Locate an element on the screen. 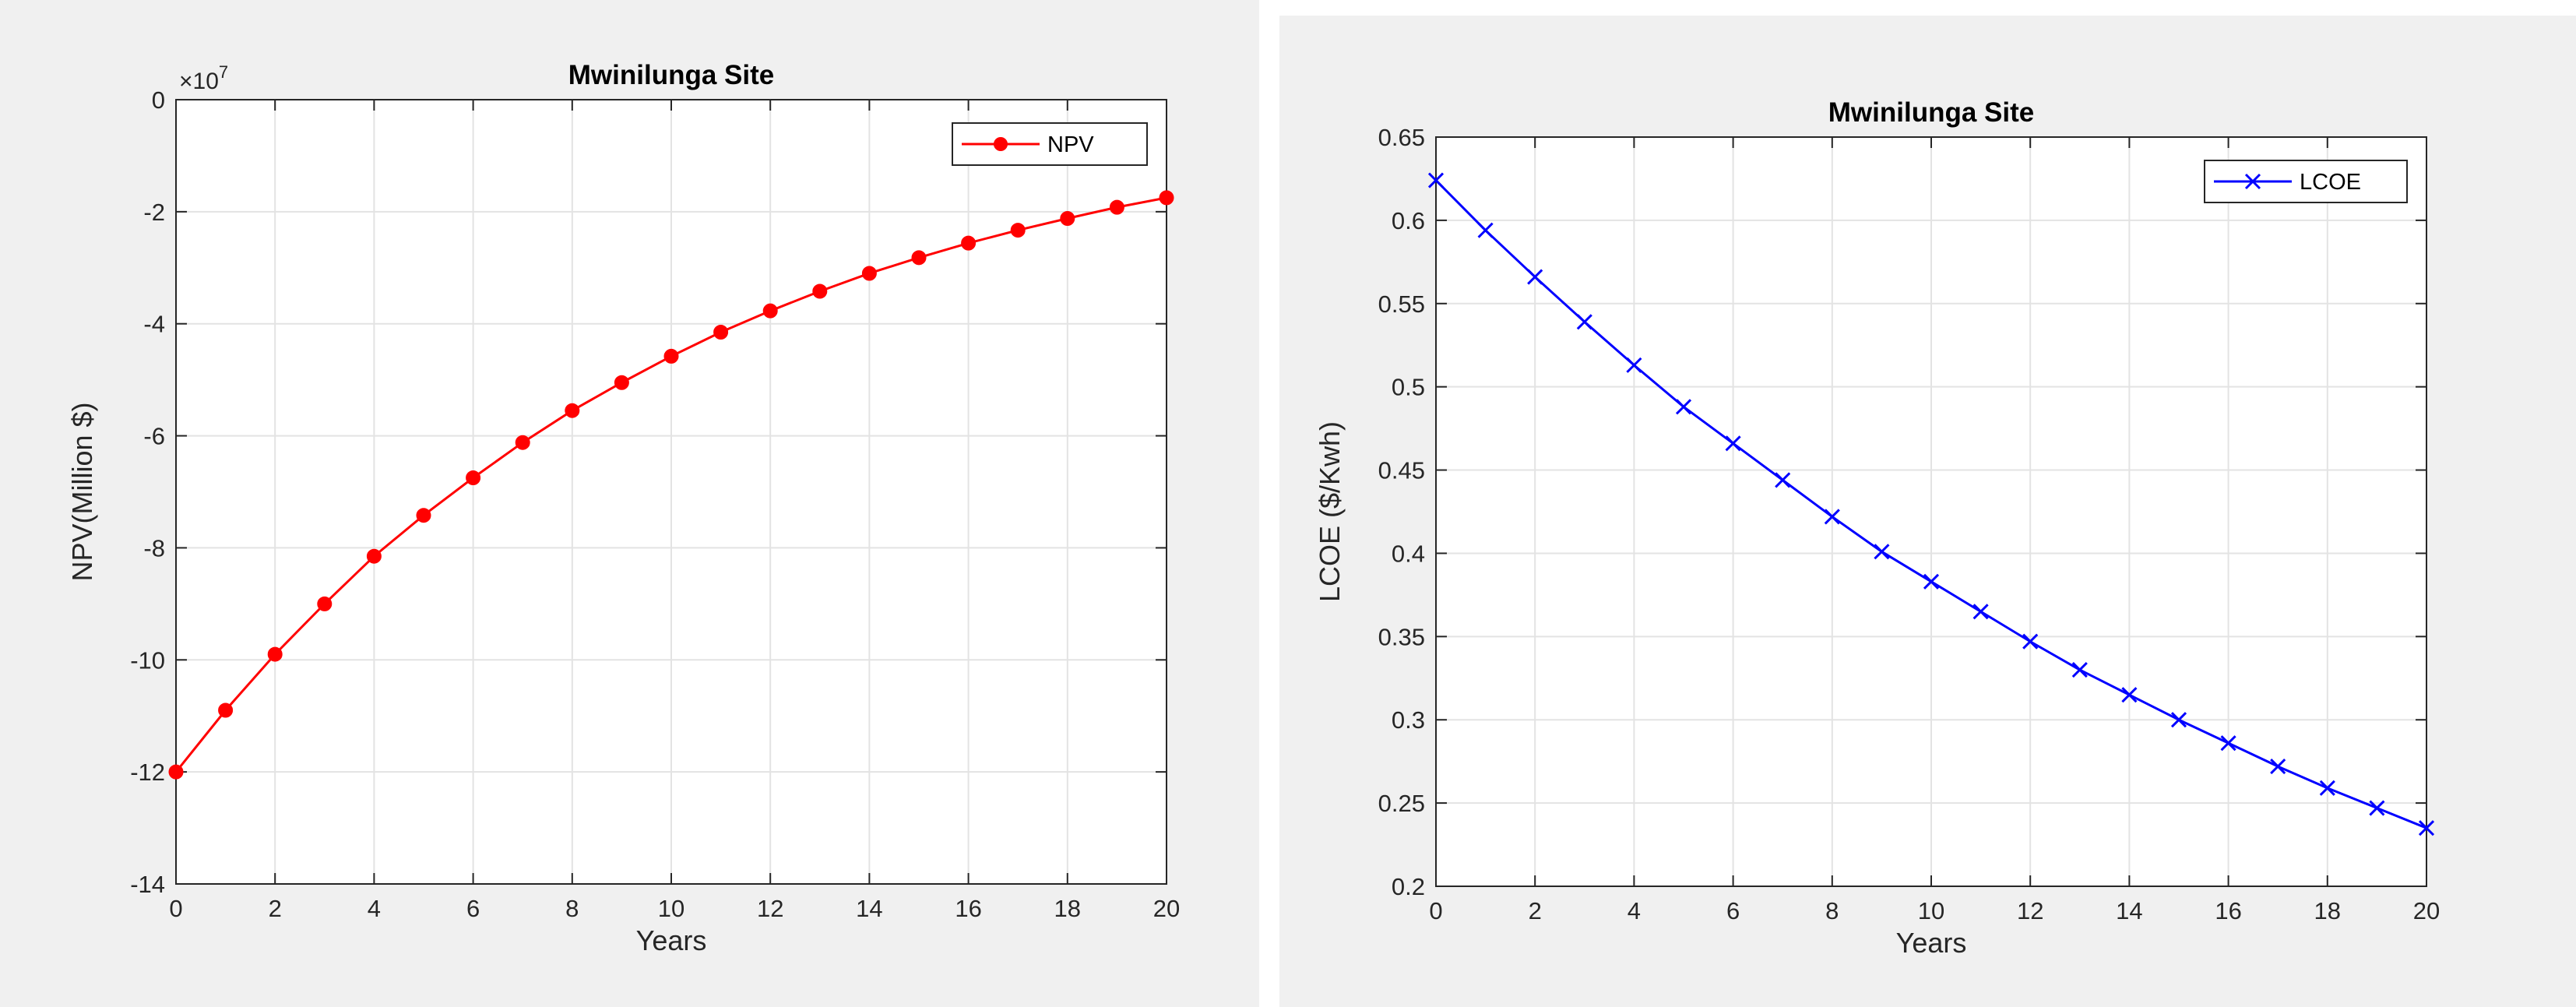 The width and height of the screenshot is (2576, 1007). x-tick-label: 20 is located at coordinates (1166, 908).